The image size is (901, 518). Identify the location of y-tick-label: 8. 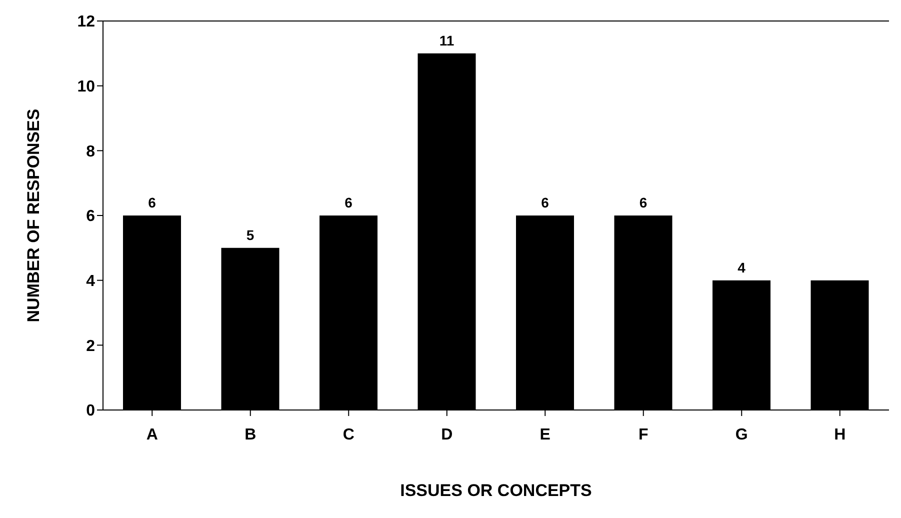
(91, 151).